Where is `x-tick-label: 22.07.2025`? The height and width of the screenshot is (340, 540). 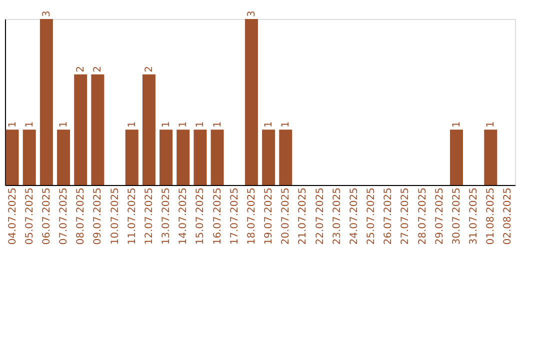
x-tick-label: 22.07.2025 is located at coordinates (320, 216).